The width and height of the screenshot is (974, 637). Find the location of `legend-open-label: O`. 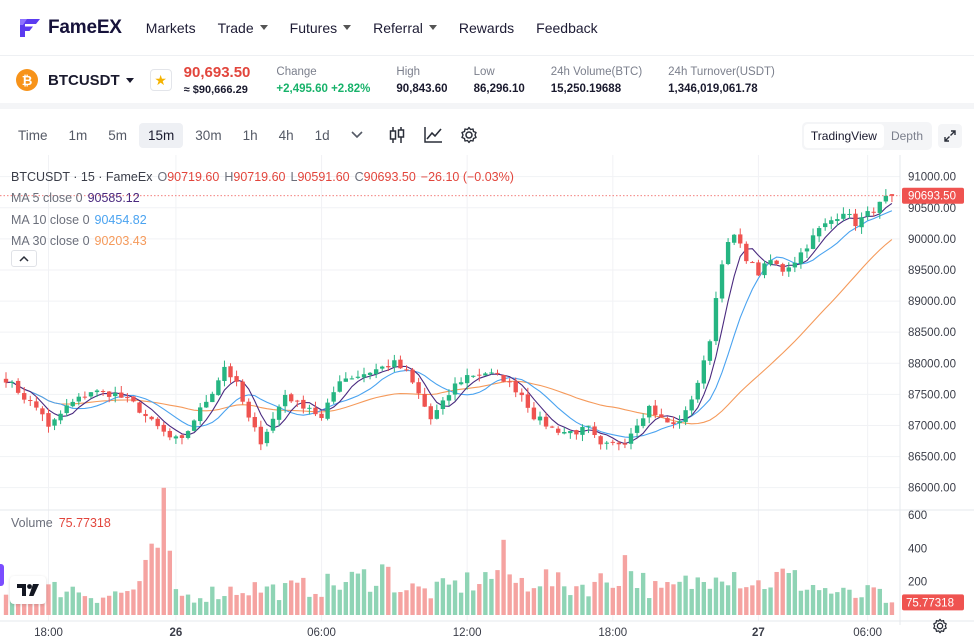

legend-open-label: O is located at coordinates (162, 176).